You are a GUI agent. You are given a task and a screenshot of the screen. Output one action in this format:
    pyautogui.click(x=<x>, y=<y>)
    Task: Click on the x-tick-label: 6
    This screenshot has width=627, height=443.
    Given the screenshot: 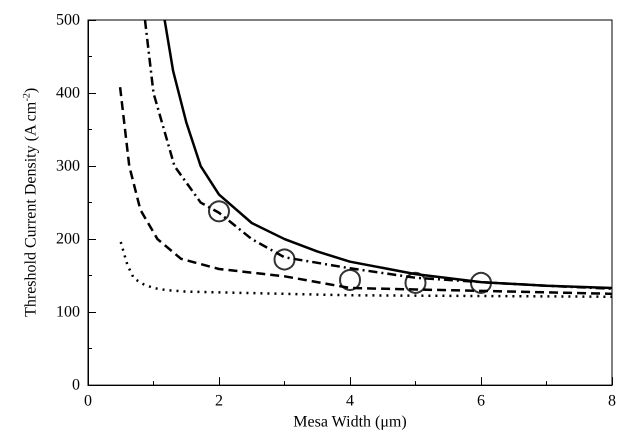 What is the action you would take?
    pyautogui.click(x=481, y=401)
    